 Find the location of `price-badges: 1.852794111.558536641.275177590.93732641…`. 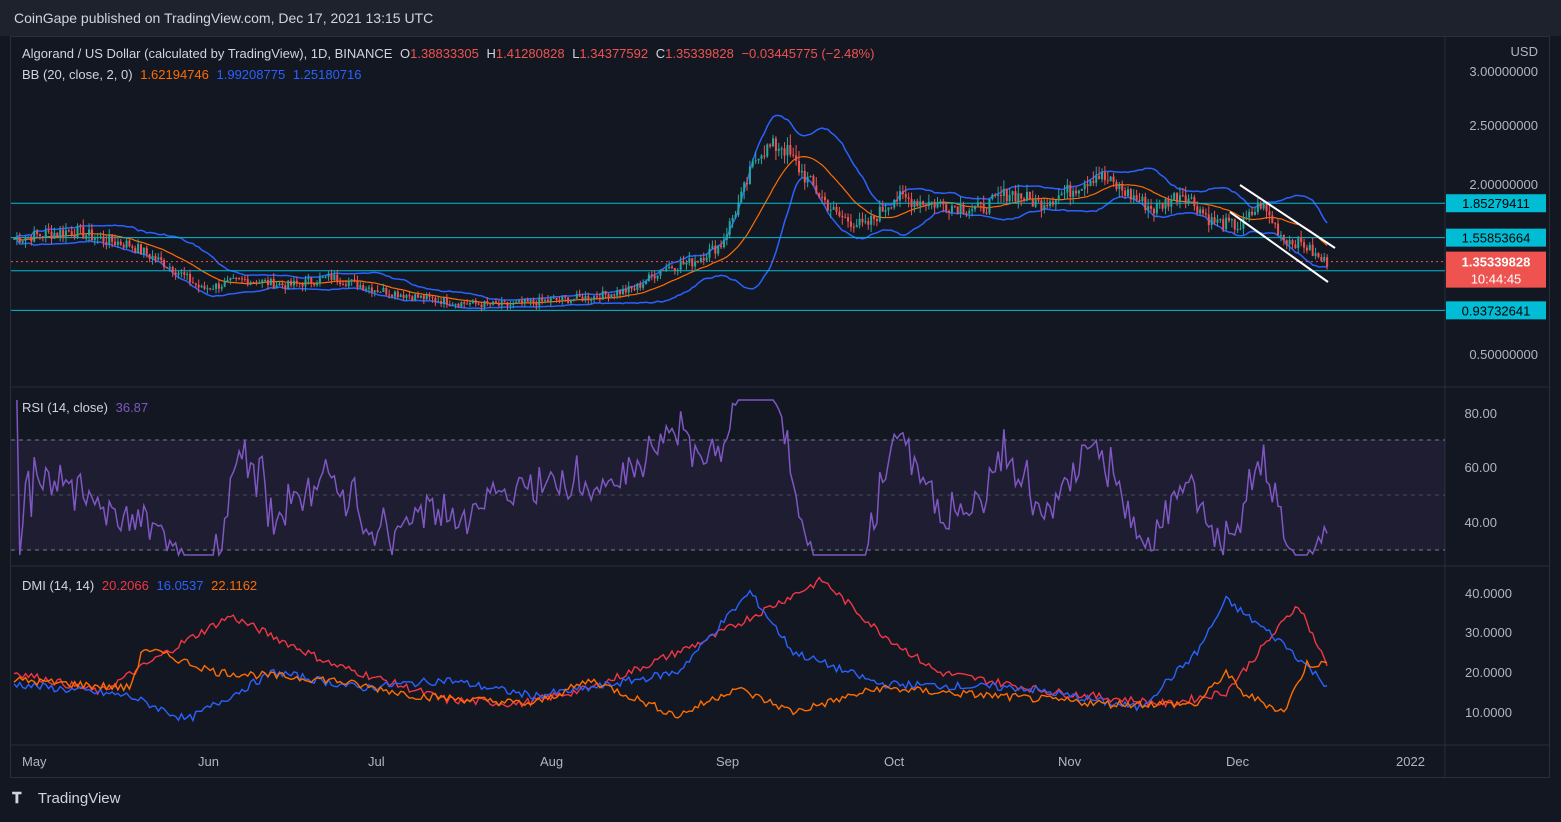

price-badges: 1.852794111.558536641.275177590.93732641… is located at coordinates (1496, 257).